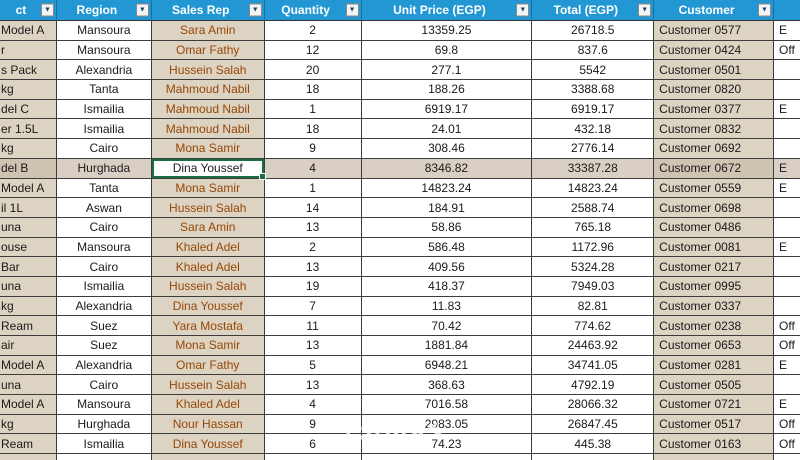 The height and width of the screenshot is (460, 800). I want to click on cell-sales_rep: Omar Fathy, so click(208, 365).